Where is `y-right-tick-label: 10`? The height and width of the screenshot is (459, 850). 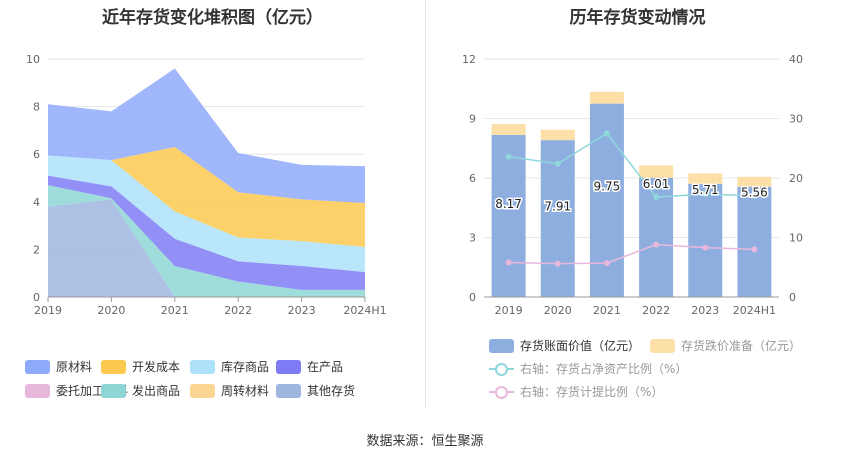 y-right-tick-label: 10 is located at coordinates (796, 238).